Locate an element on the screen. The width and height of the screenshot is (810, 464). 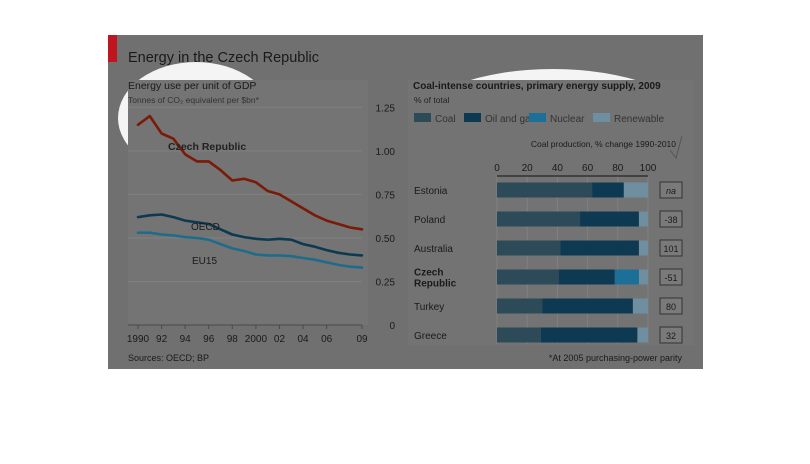
category-label-turkey: Turkey is located at coordinates (429, 307).